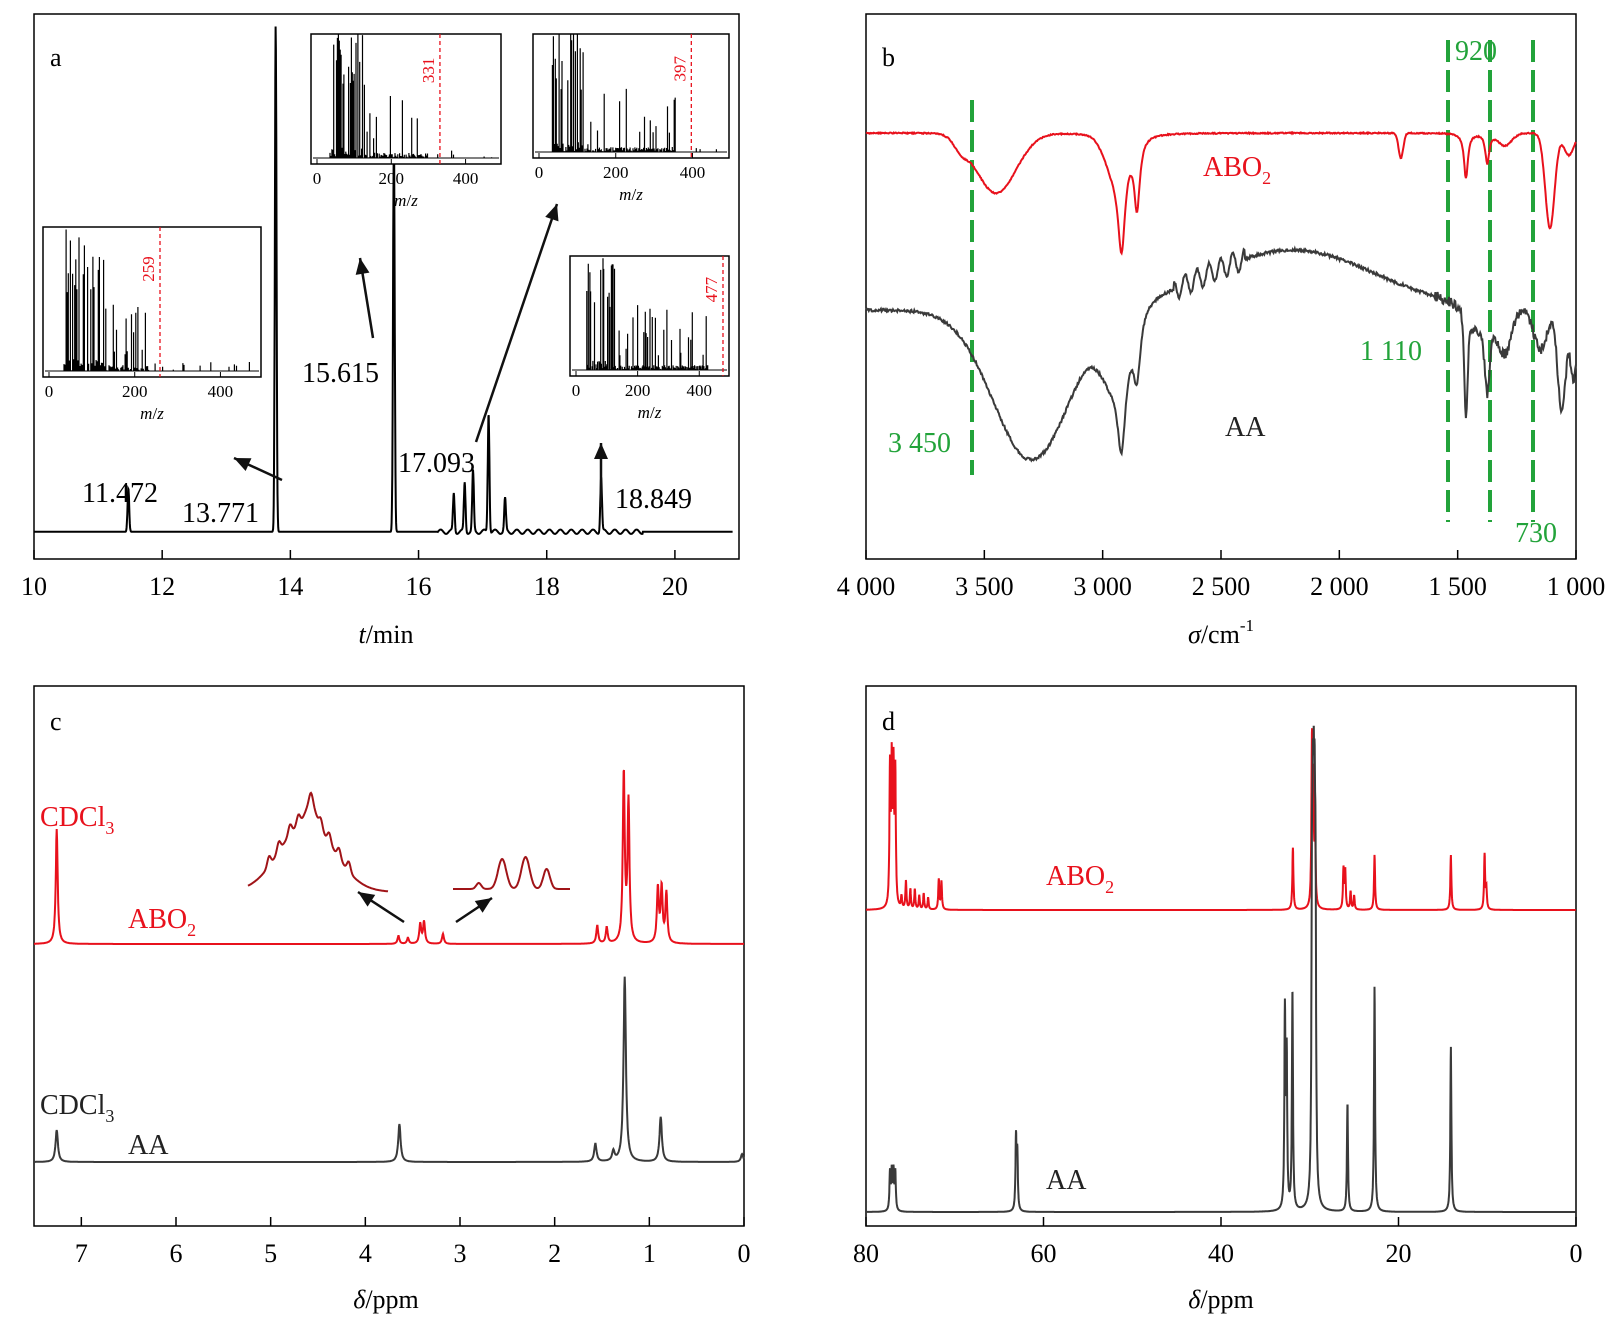  What do you see at coordinates (152, 413) in the screenshot?
I see `inset-259-x-axis-label: m/z` at bounding box center [152, 413].